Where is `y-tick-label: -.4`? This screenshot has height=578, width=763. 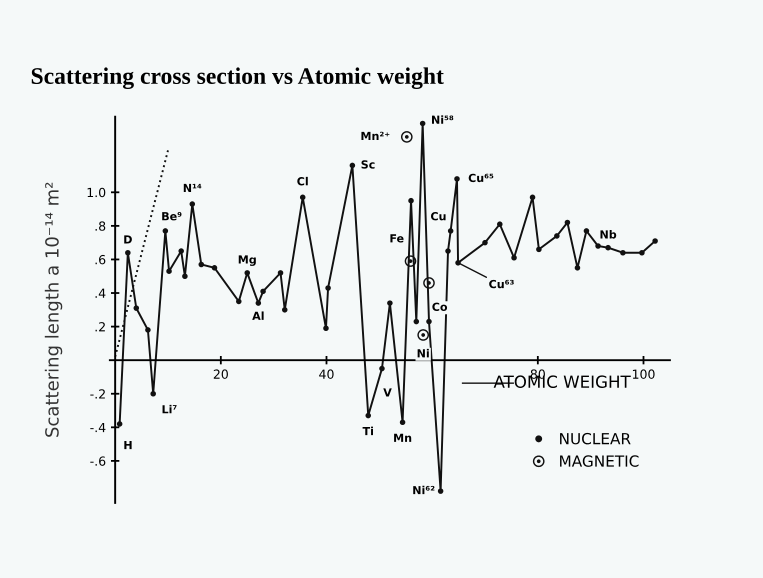 y-tick-label: -.4 is located at coordinates (98, 427).